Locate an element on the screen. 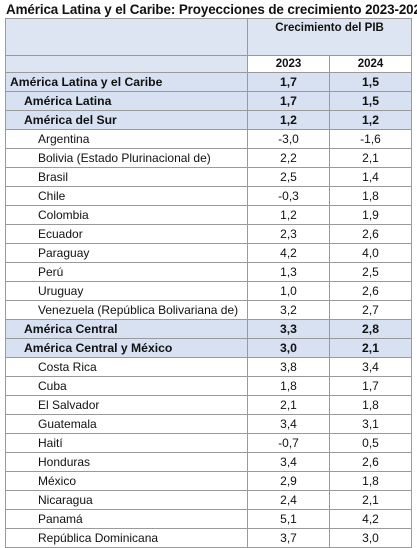 This screenshot has width=417, height=548. value-2023: 1,8 is located at coordinates (288, 386).